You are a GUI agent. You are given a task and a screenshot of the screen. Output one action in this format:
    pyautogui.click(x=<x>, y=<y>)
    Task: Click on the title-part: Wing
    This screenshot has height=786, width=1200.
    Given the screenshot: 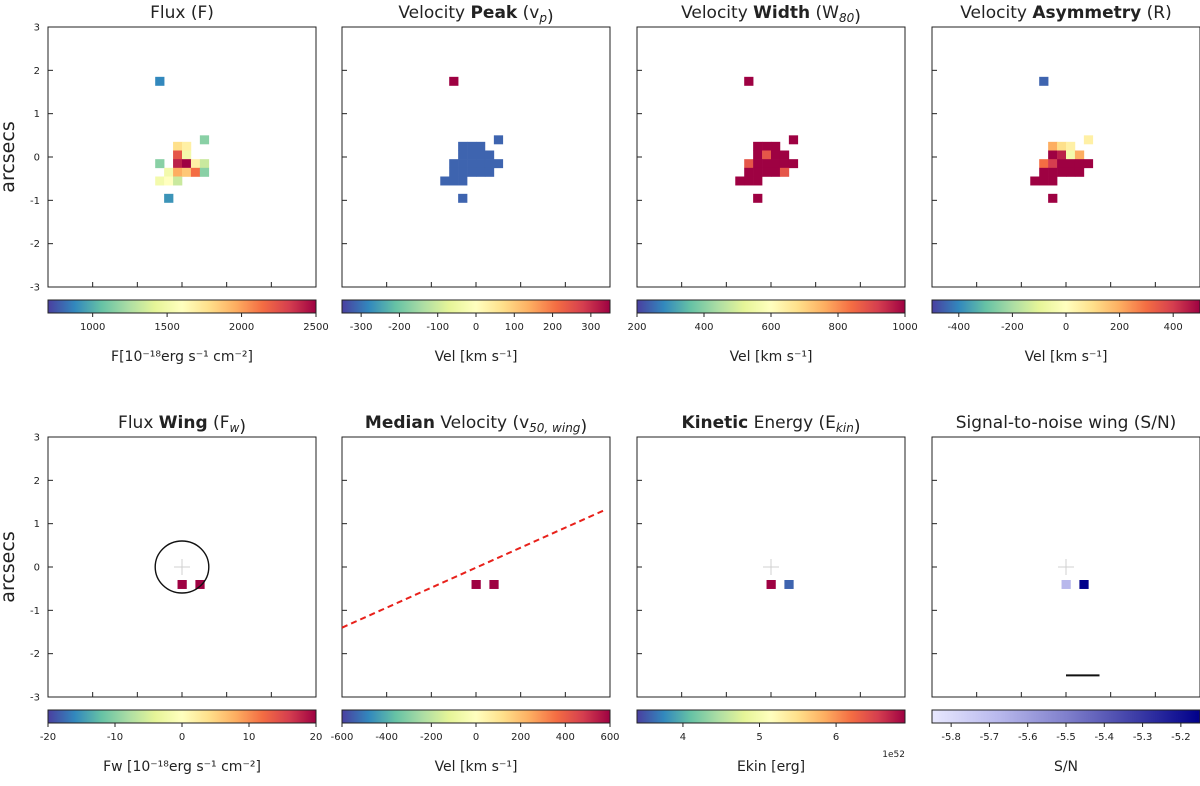 What is the action you would take?
    pyautogui.click(x=183, y=423)
    